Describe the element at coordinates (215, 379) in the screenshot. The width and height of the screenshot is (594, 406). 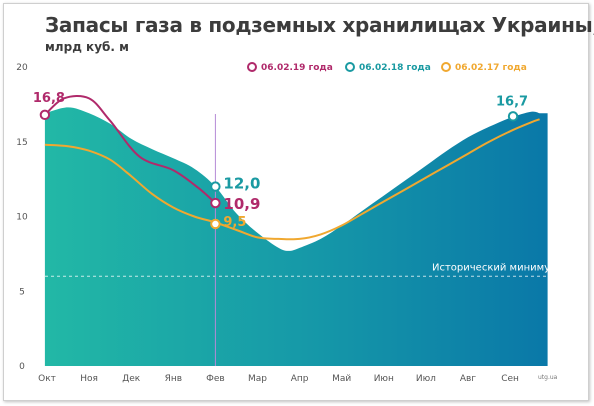
I see `x-tick-label: Фев` at that location.